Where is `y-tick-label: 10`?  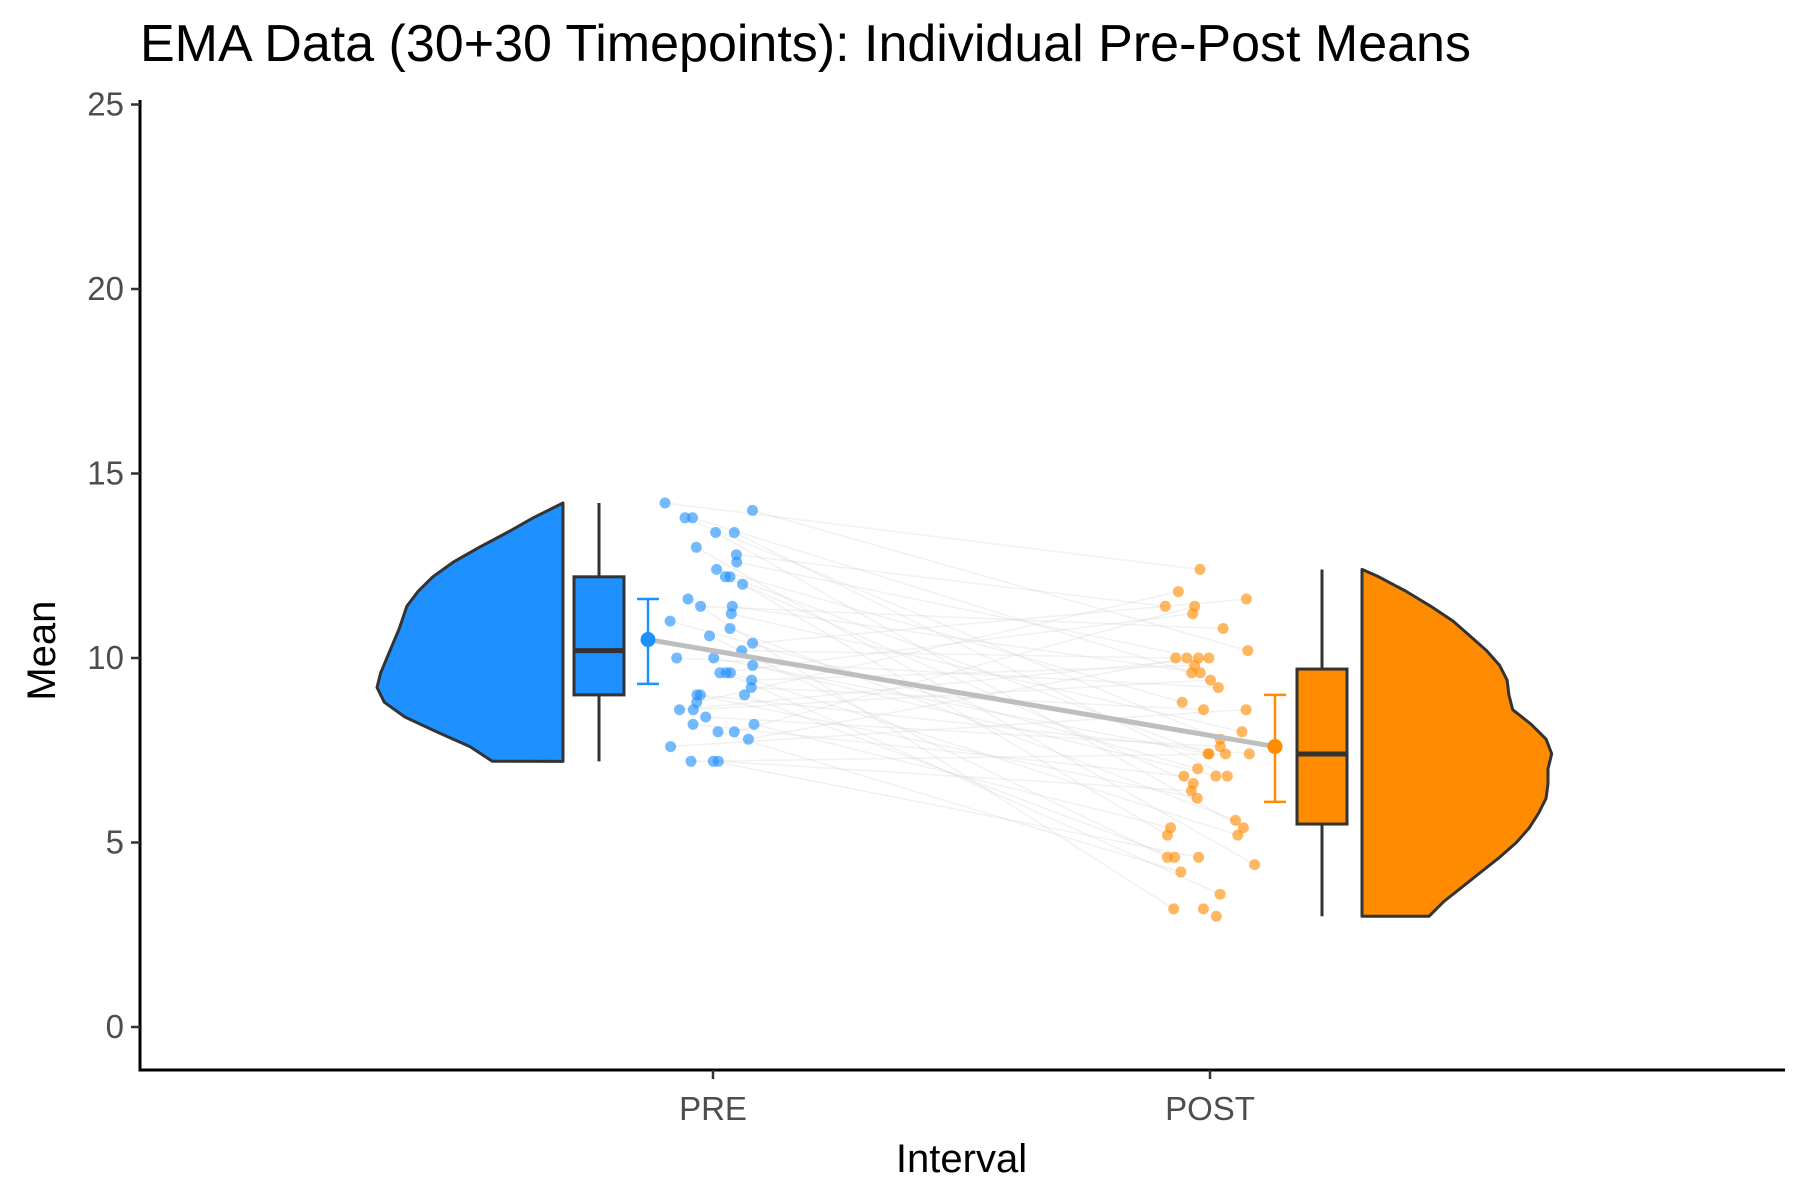 y-tick-label: 10 is located at coordinates (105, 657).